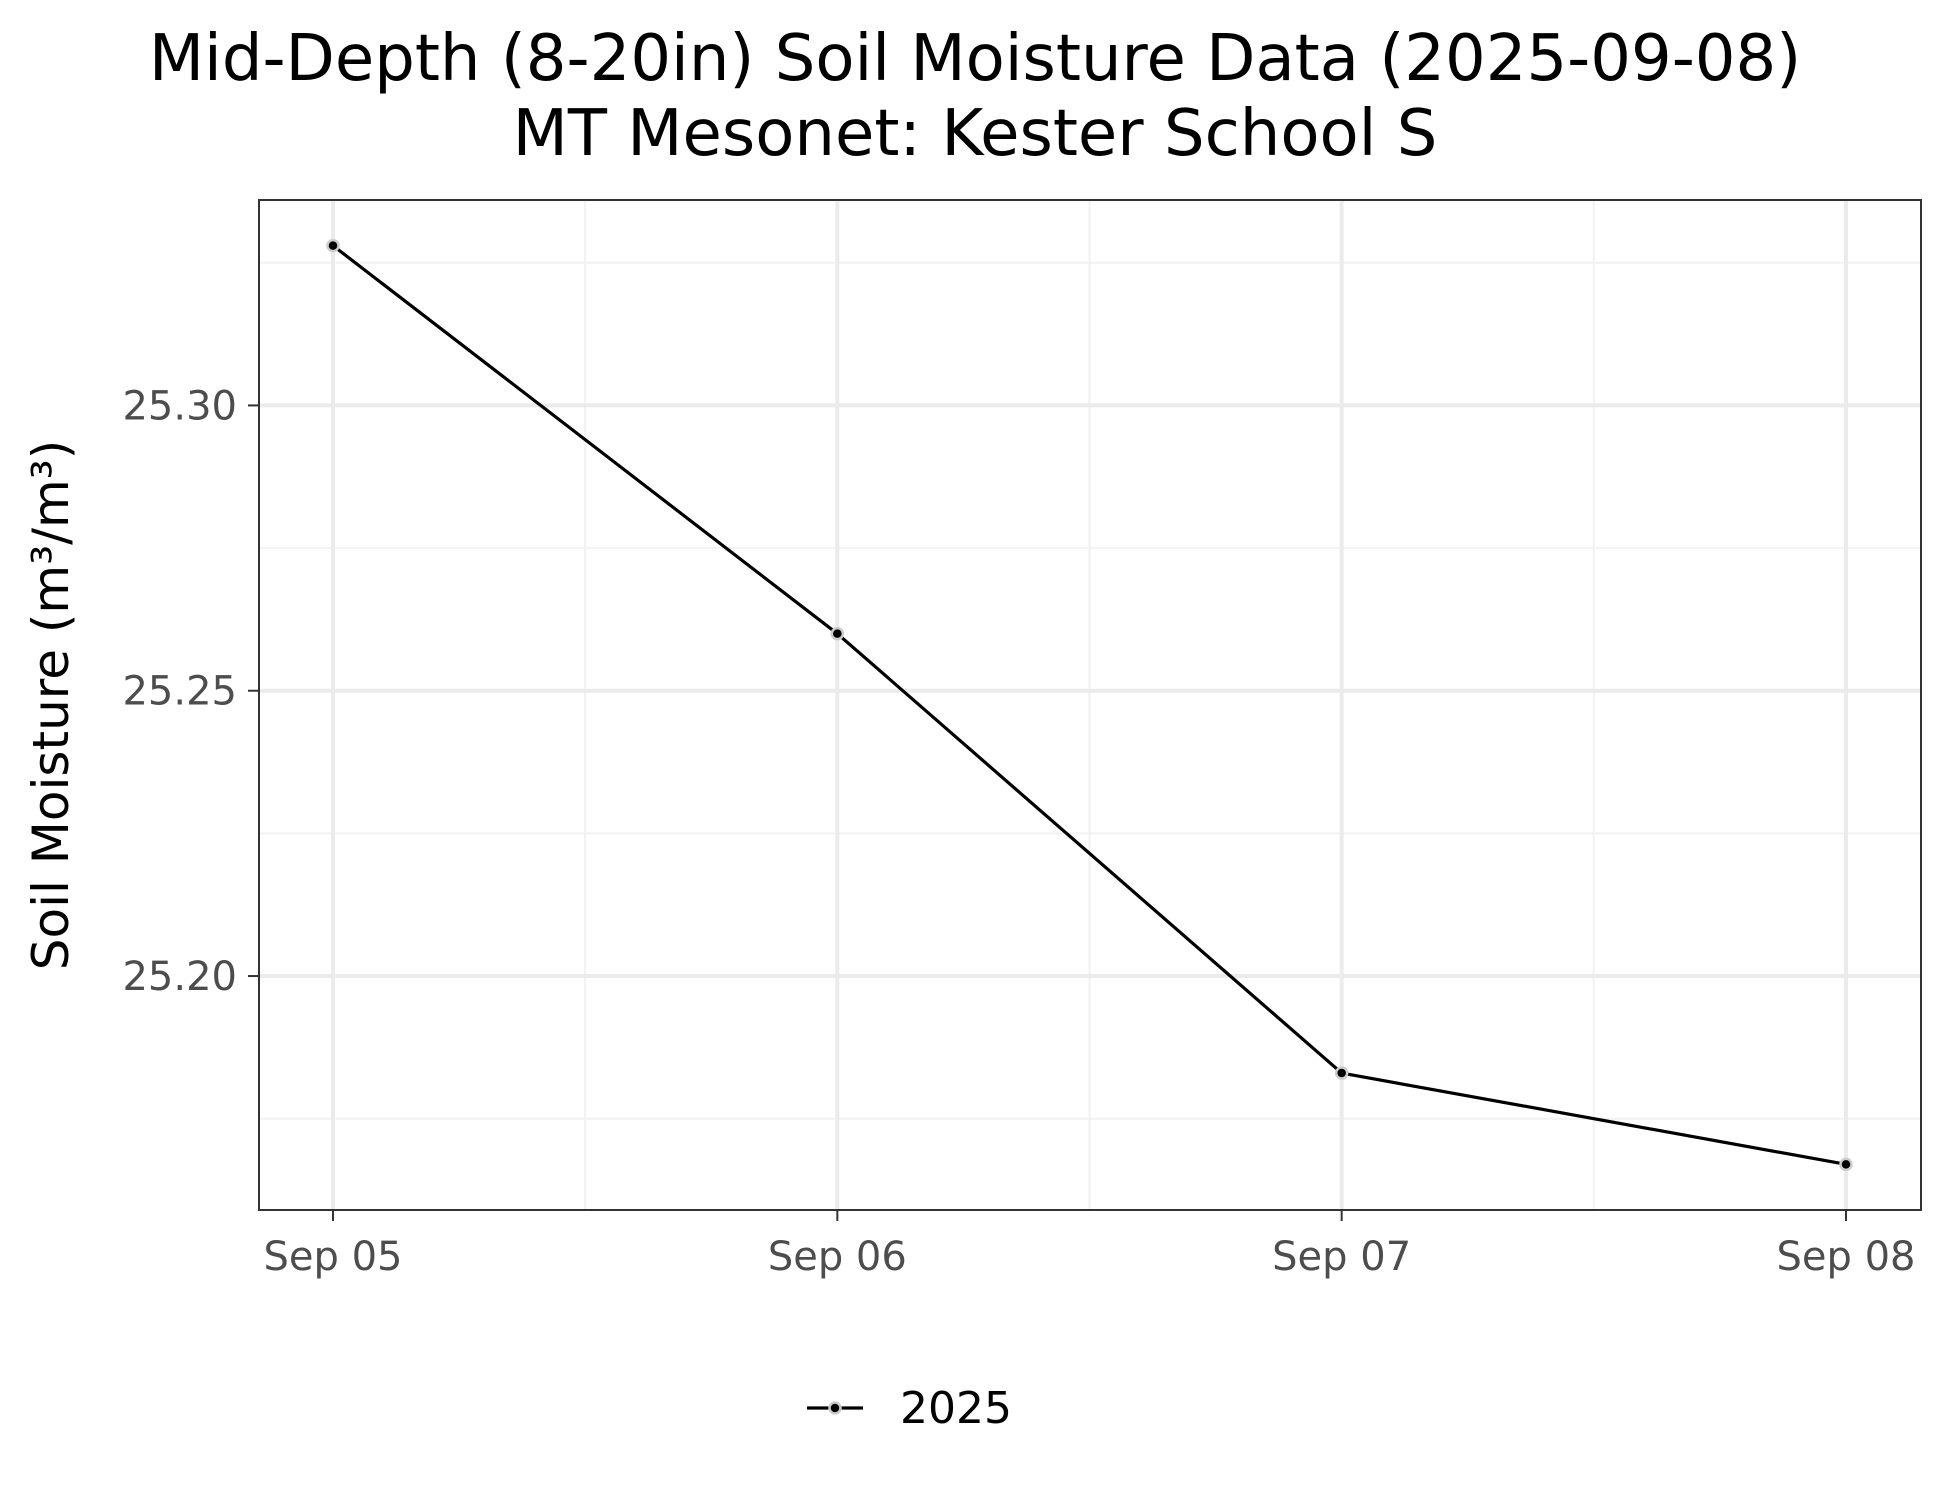 The width and height of the screenshot is (1950, 1500). Describe the element at coordinates (835, 1408) in the screenshot. I see `legend-key-point` at that location.